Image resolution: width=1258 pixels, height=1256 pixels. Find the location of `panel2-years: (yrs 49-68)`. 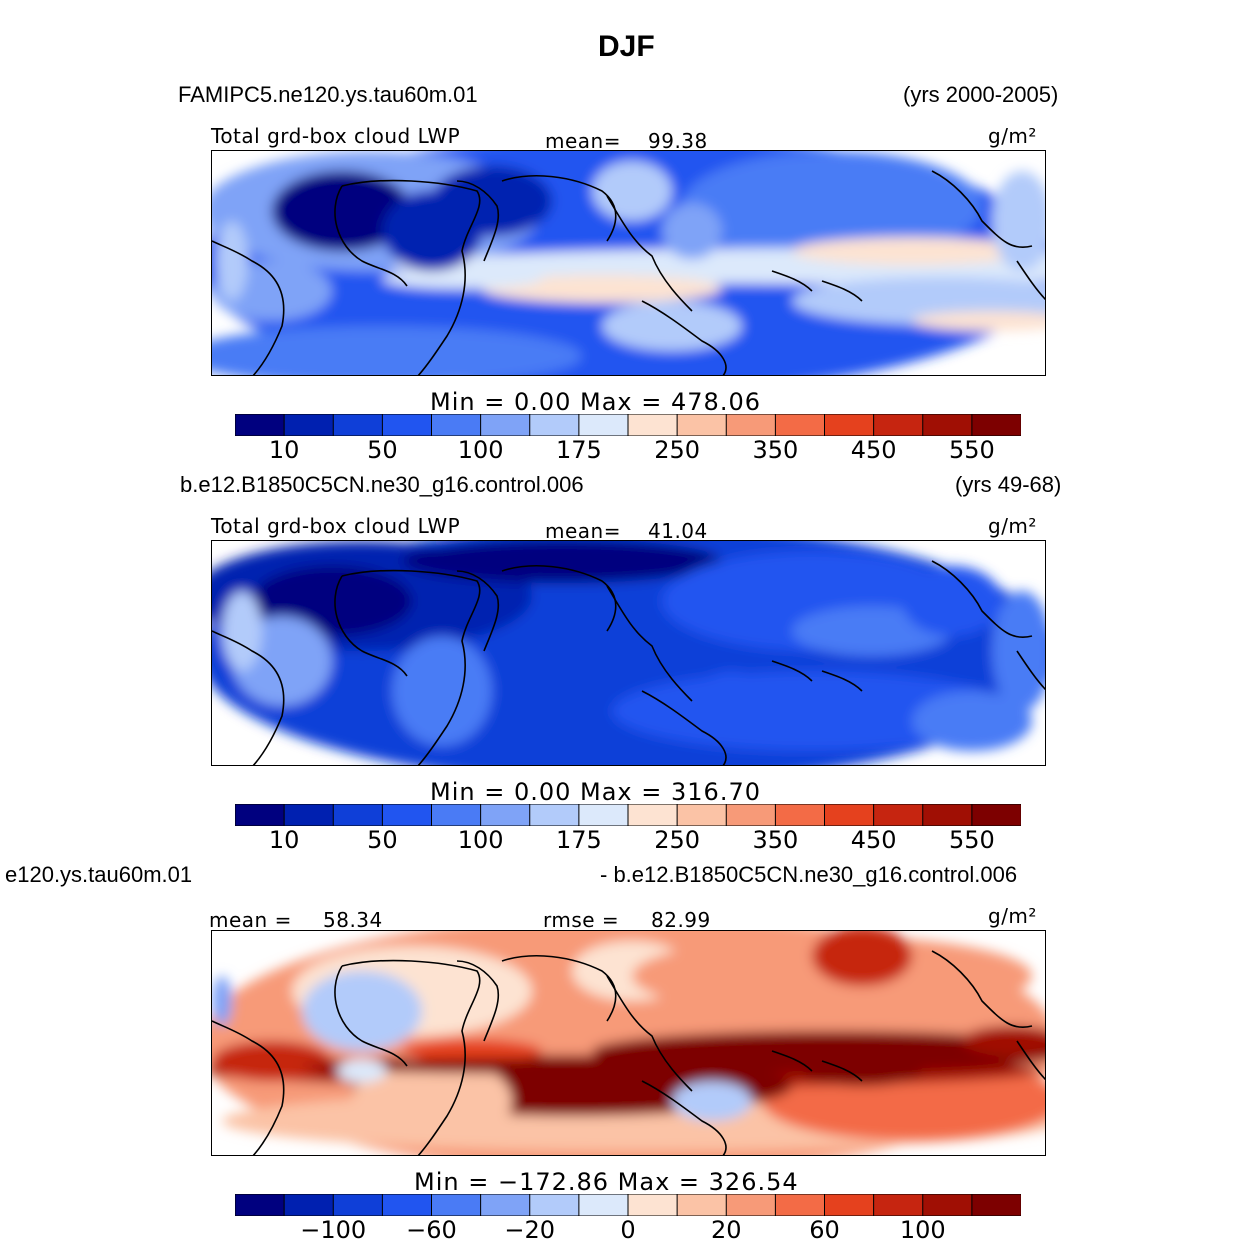

panel2-years: (yrs 49-68) is located at coordinates (1008, 484).